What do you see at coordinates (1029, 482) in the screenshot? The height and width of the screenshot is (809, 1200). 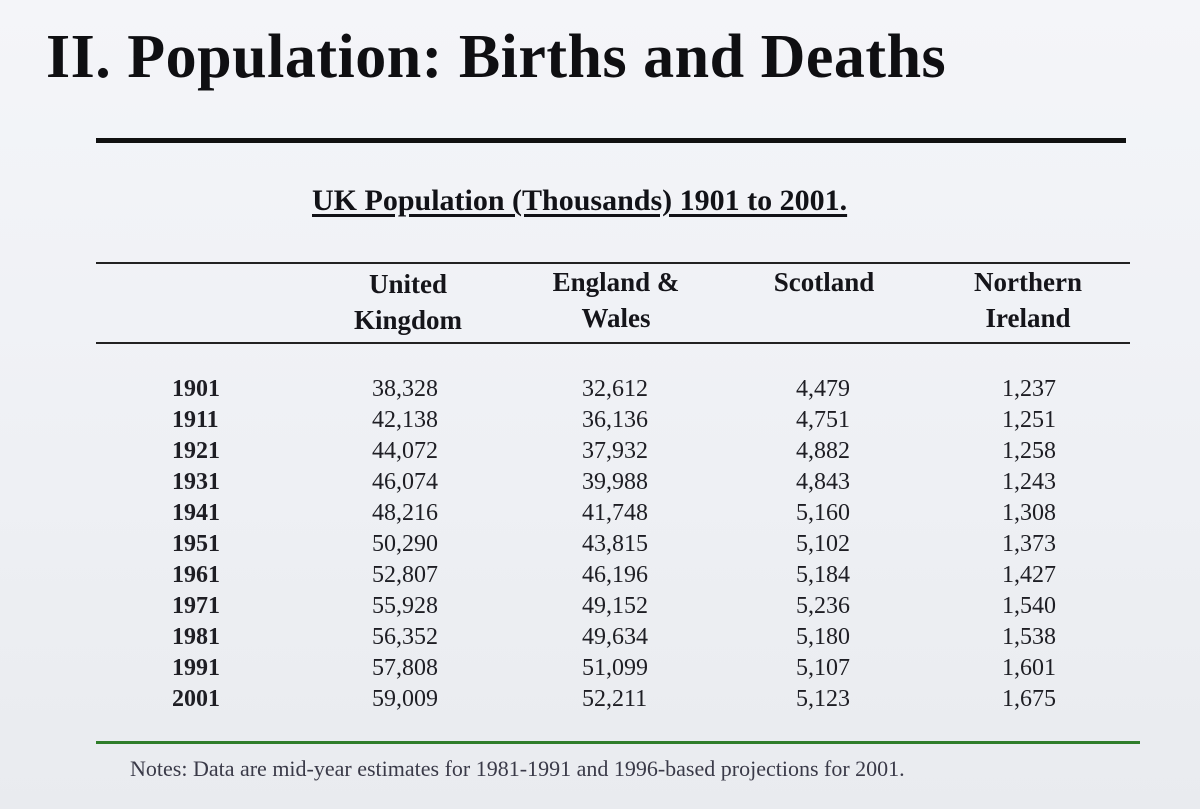 I see `northern-ireland-cell: 1,243` at bounding box center [1029, 482].